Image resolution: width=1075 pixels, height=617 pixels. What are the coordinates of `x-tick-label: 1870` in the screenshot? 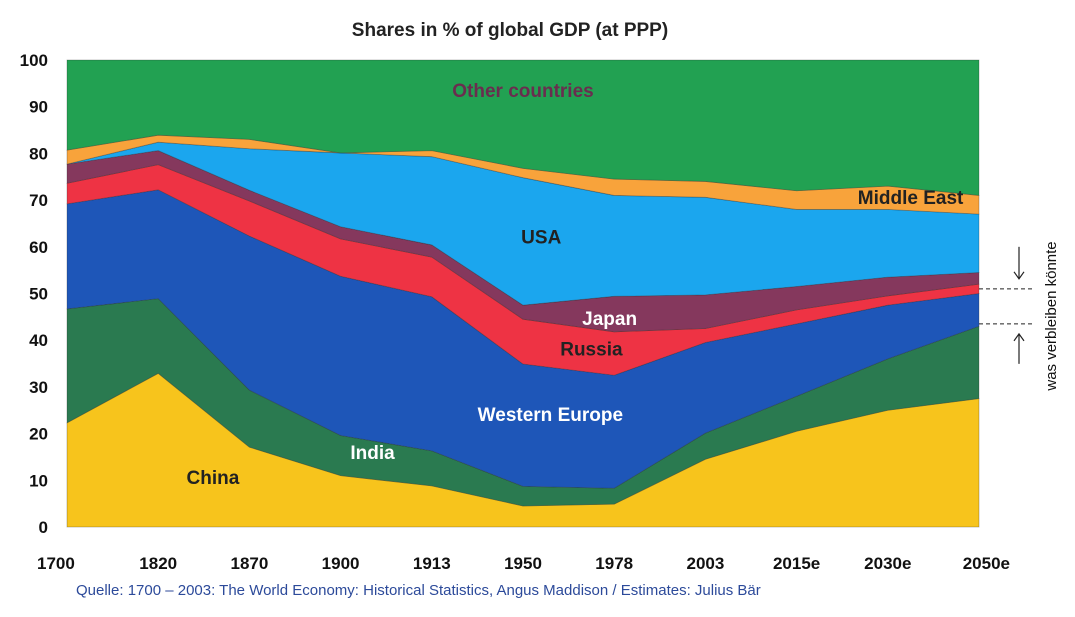 It's located at (249, 563).